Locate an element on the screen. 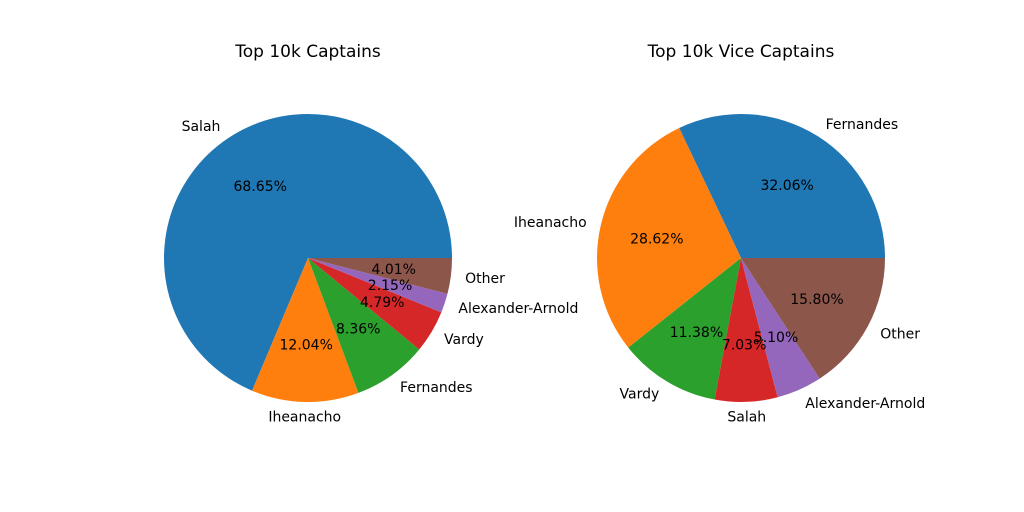 This screenshot has height=512, width=1024. chart-title: Top 10k Captains is located at coordinates (307, 52).